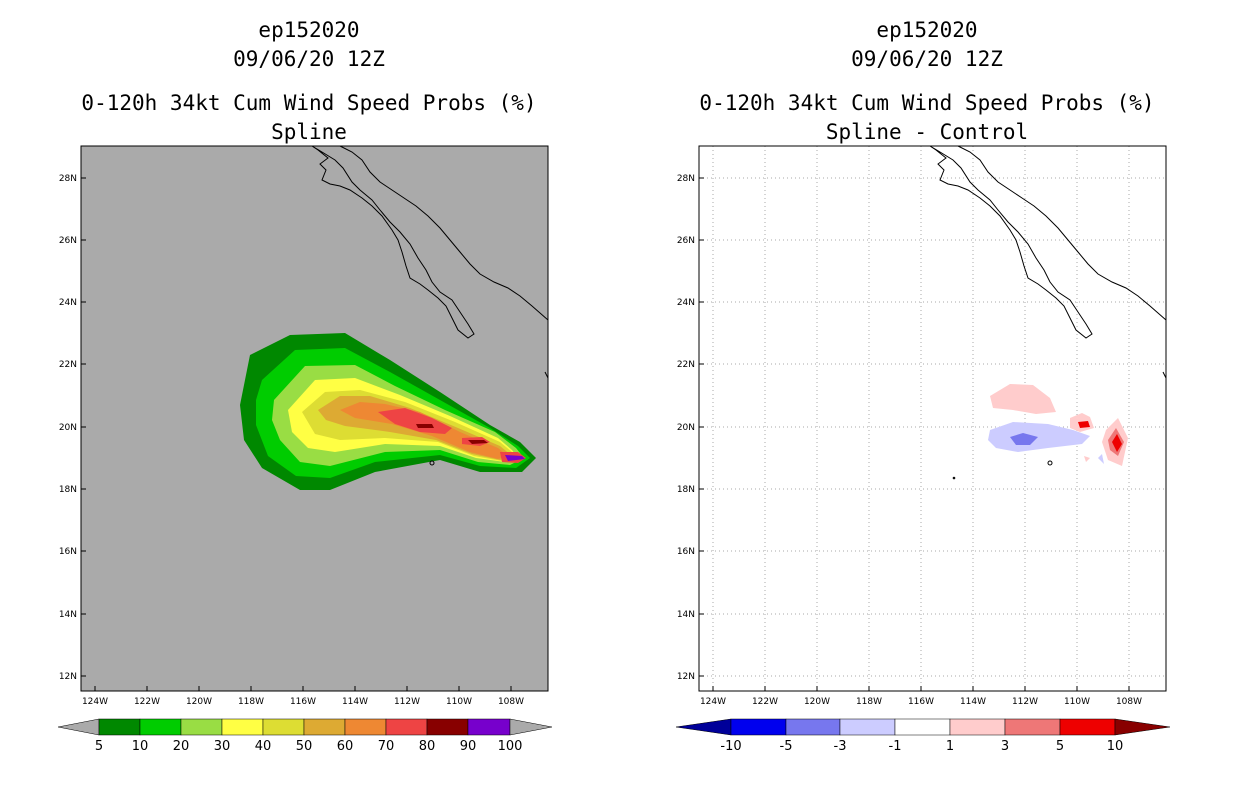 This screenshot has height=800, width=1236. What do you see at coordinates (786, 746) in the screenshot?
I see `colorbar-label: -5` at bounding box center [786, 746].